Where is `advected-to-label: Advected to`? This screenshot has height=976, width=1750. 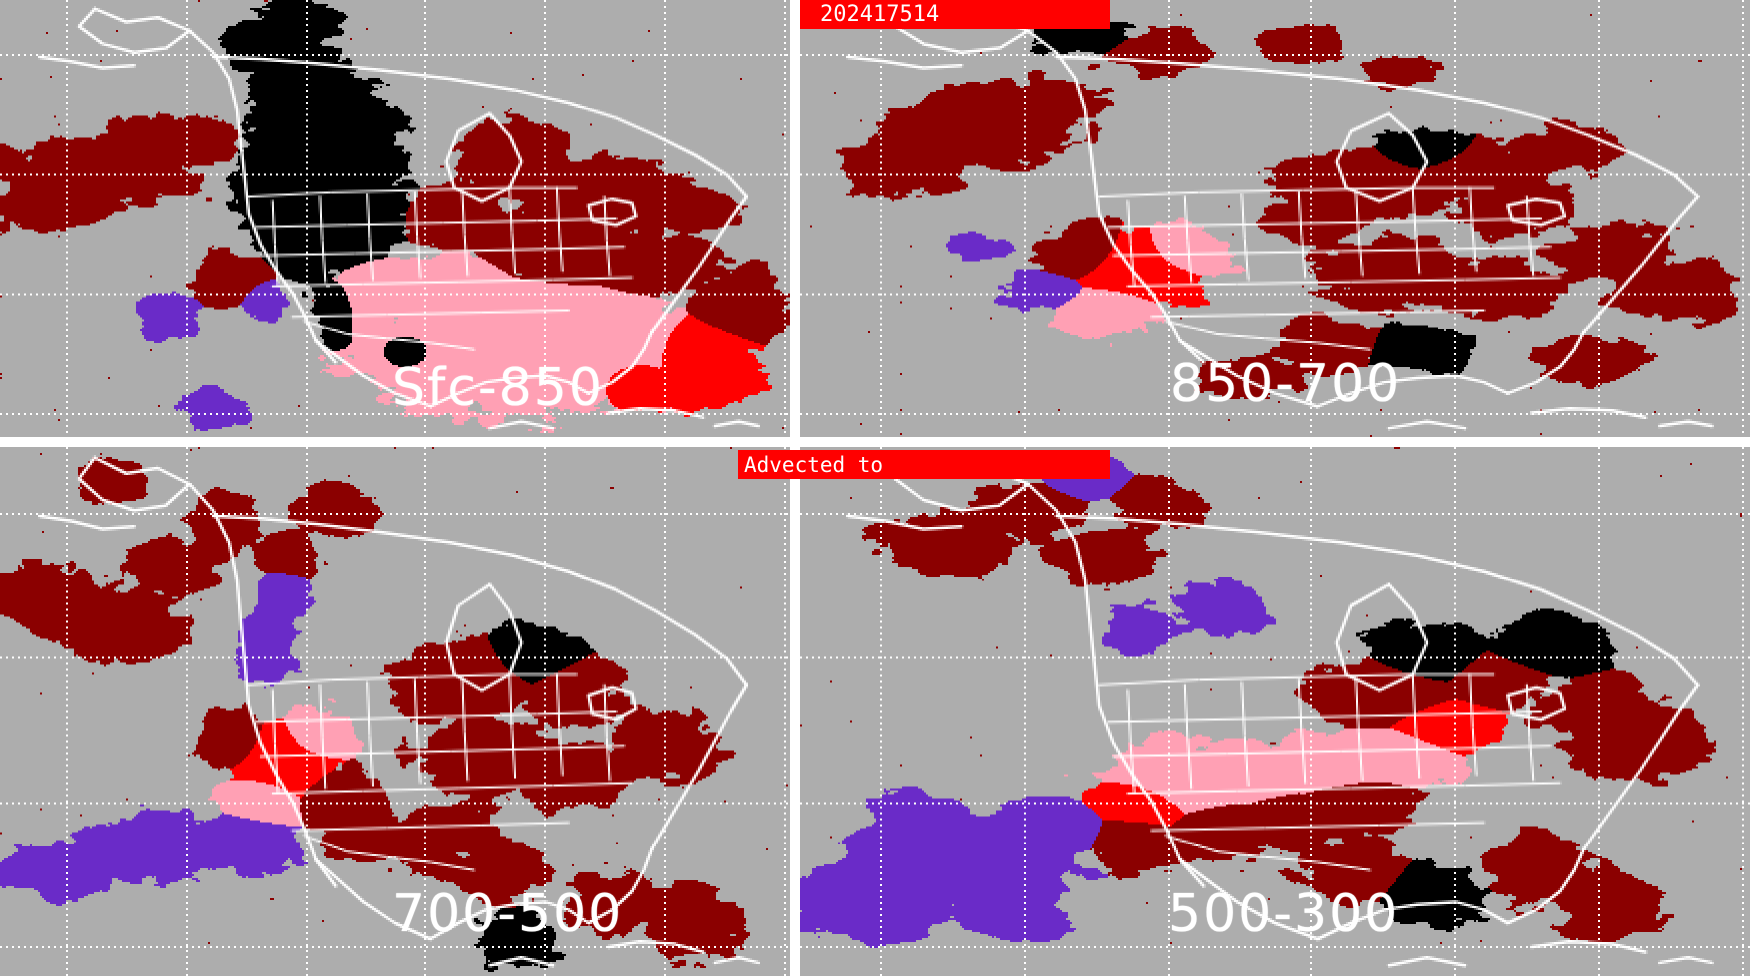
advected-to-label: Advected to is located at coordinates (814, 464).